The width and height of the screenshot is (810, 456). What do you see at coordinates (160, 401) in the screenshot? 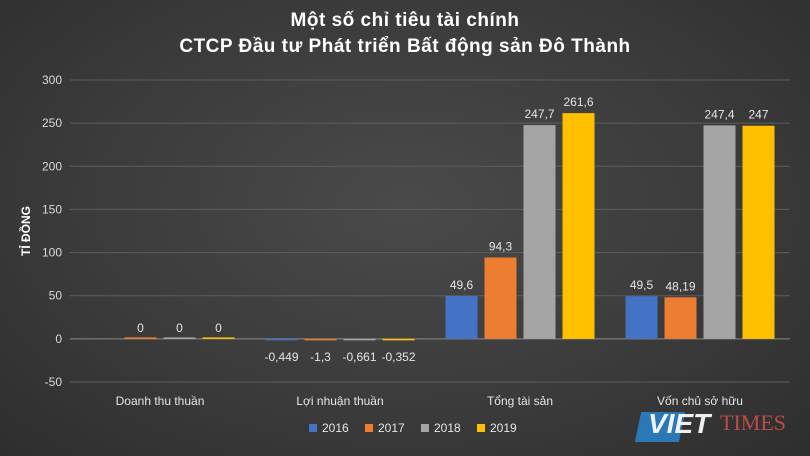
I see `x-tick-label: Doanh thu thuần` at bounding box center [160, 401].